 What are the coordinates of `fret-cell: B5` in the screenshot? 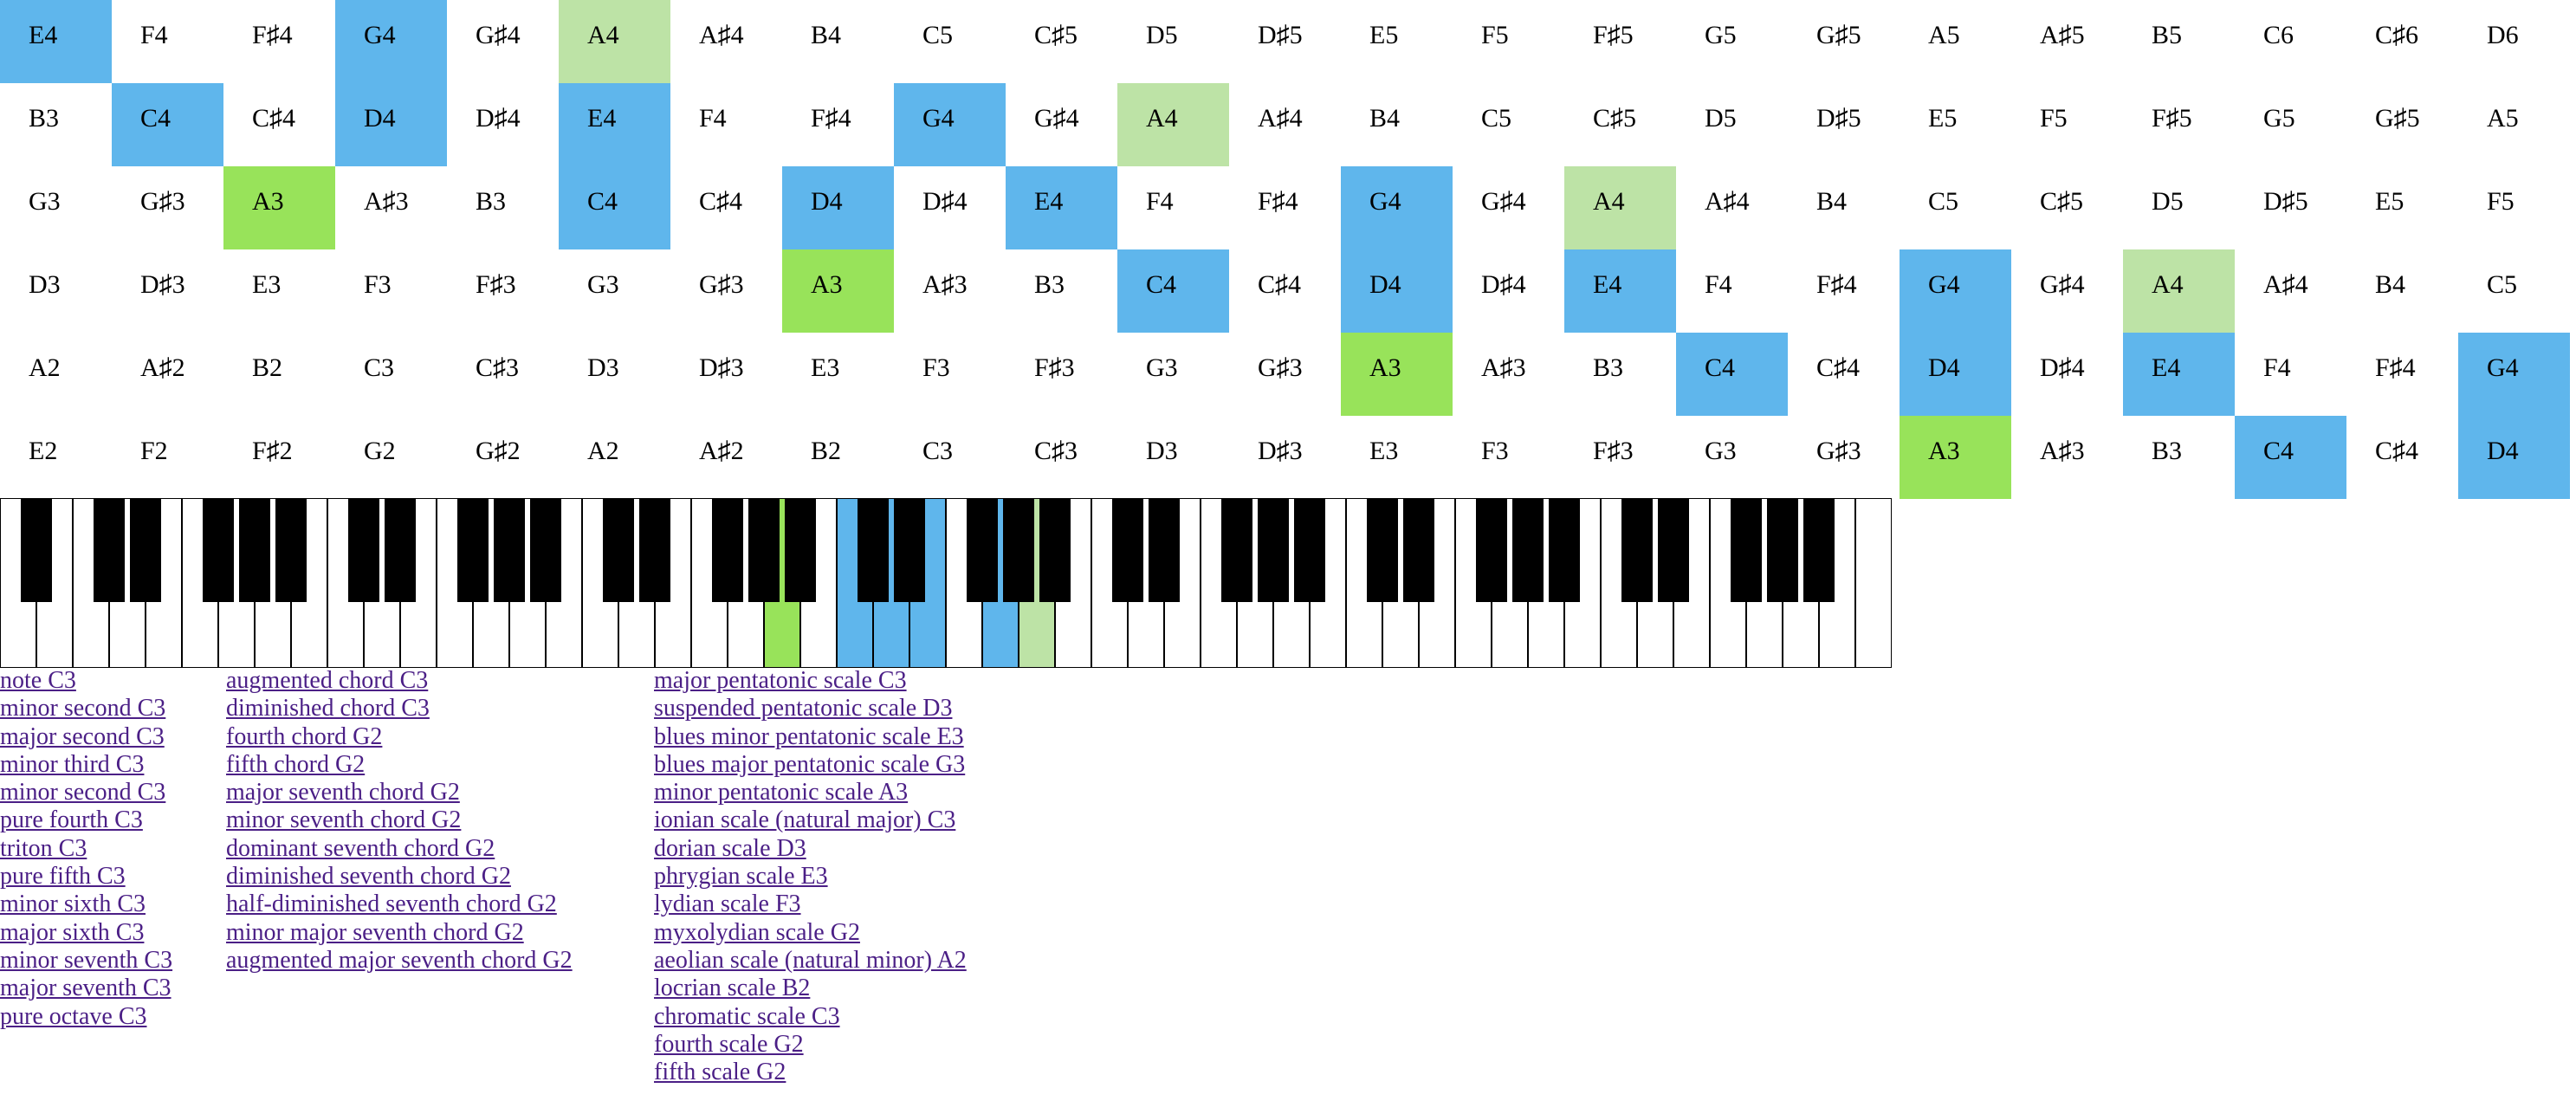 It's located at (2167, 35).